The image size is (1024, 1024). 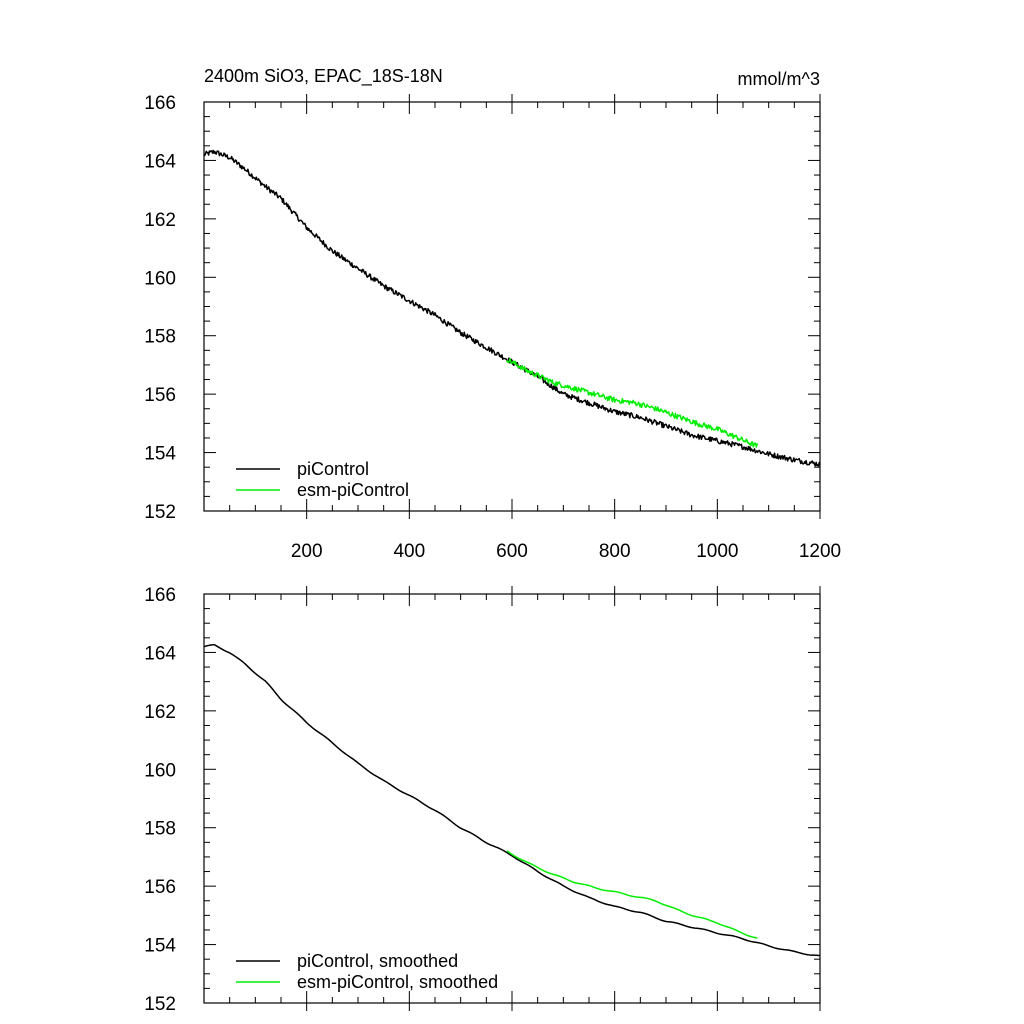 What do you see at coordinates (717, 551) in the screenshot?
I see `x-tick-label: 1000` at bounding box center [717, 551].